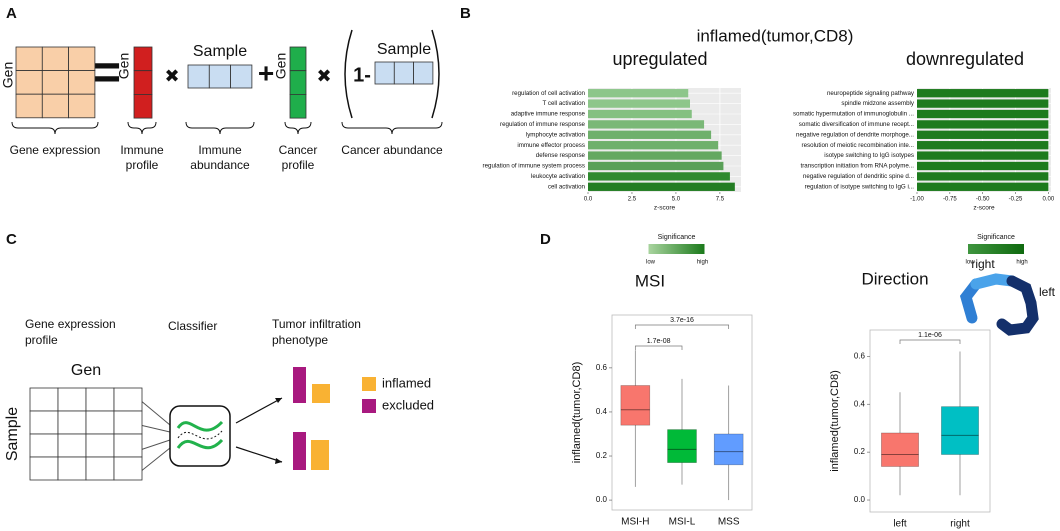 The image size is (1060, 531). Describe the element at coordinates (775, 35) in the screenshot. I see `panel-title: inflamed(tumor,CD8)` at that location.